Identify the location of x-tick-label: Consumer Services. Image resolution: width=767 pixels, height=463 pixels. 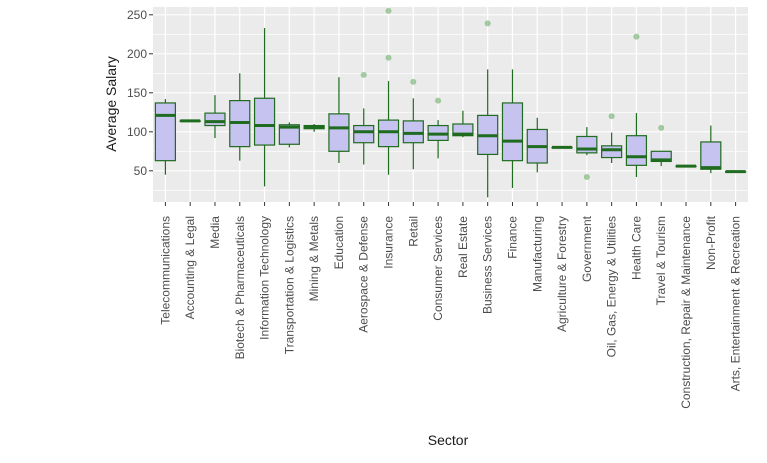
(438, 268).